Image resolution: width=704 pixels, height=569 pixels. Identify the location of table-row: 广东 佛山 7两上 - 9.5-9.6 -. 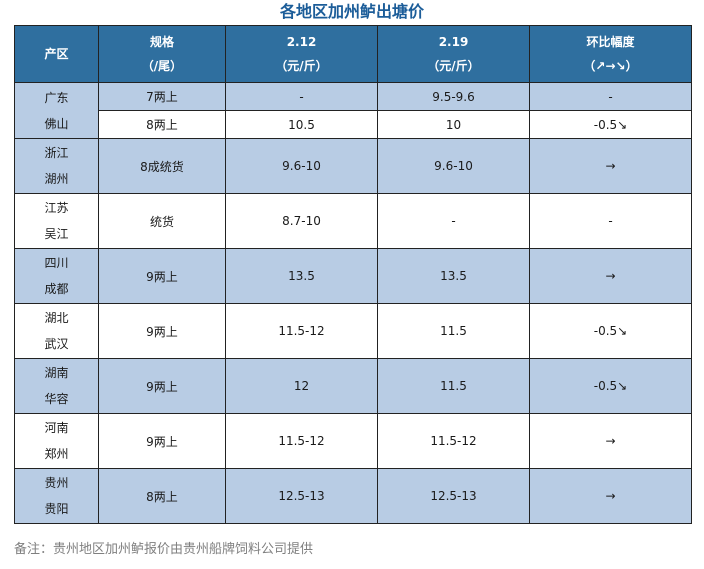
(353, 110).